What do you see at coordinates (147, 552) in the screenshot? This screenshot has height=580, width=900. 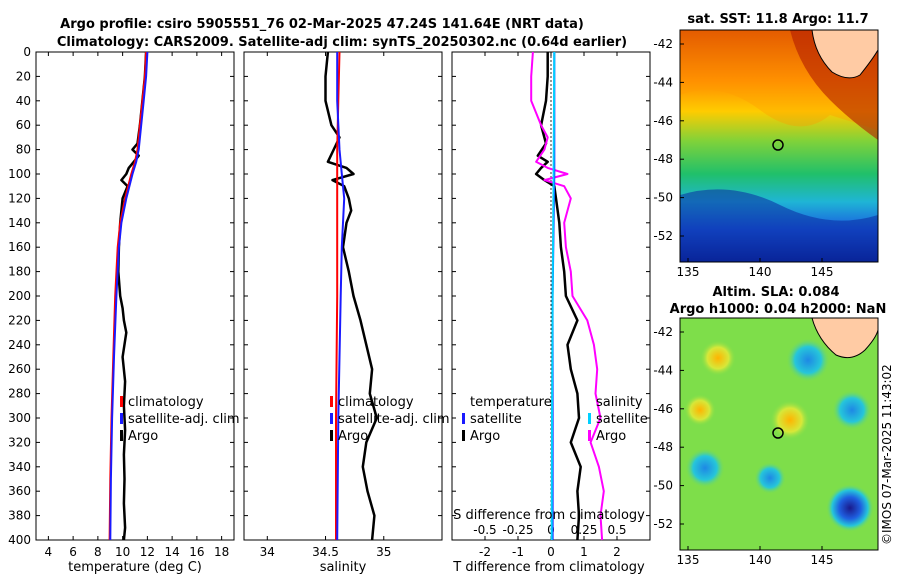 I see `temperature-tick-label: 12` at bounding box center [147, 552].